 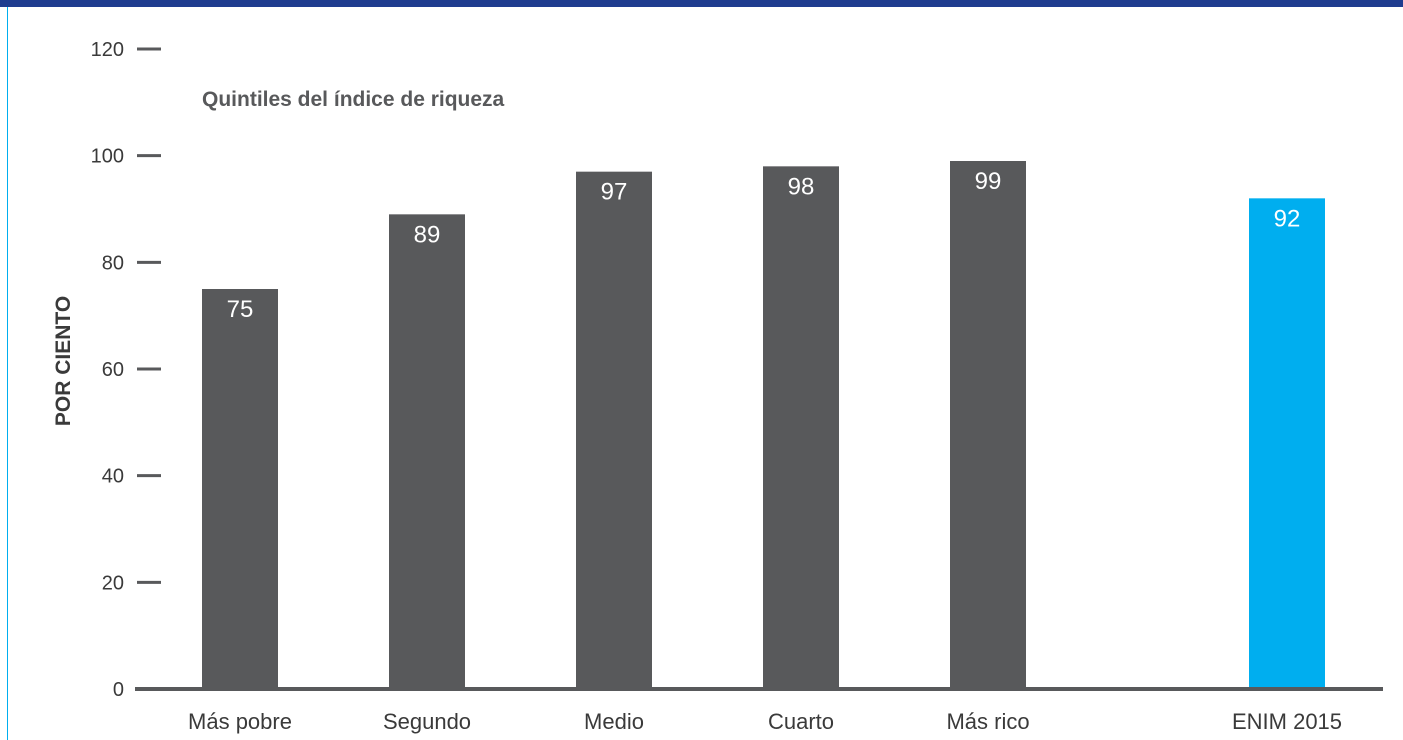 What do you see at coordinates (614, 721) in the screenshot?
I see `category-label: Medio` at bounding box center [614, 721].